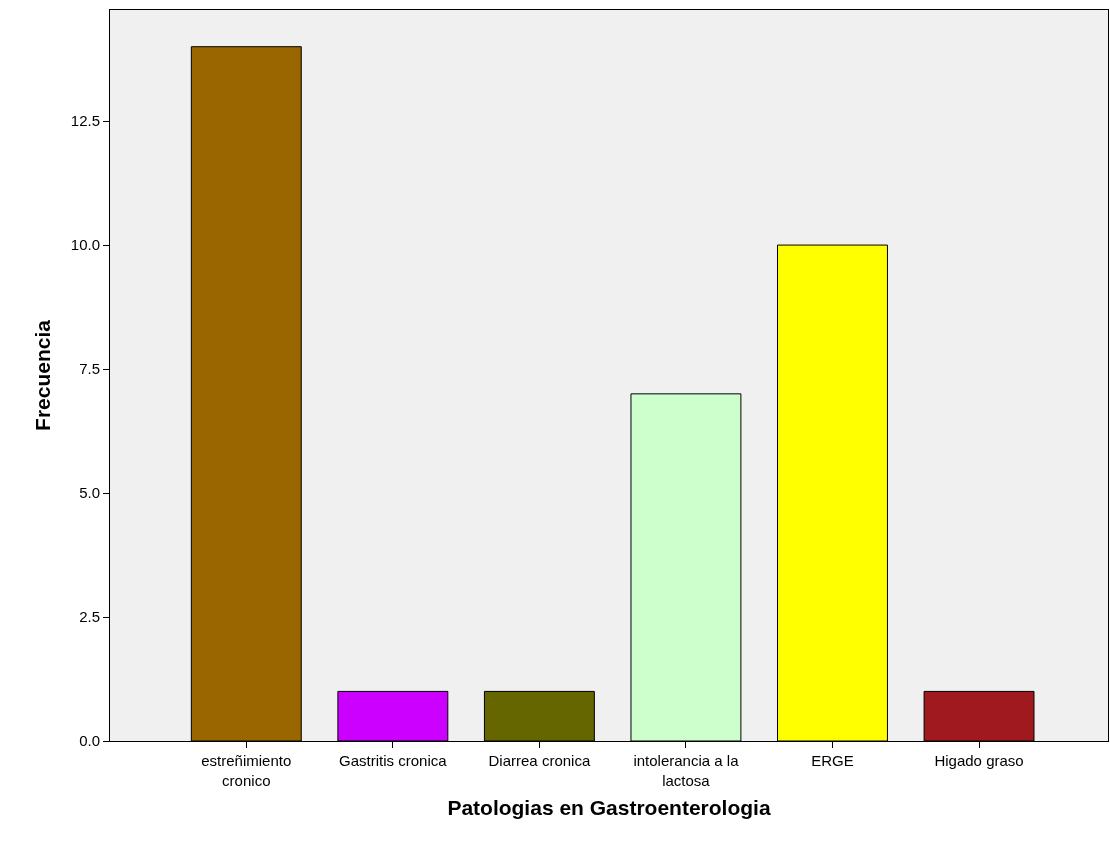 This screenshot has height=846, width=1110. What do you see at coordinates (246, 770) in the screenshot?
I see `x-tick-label: estreñimiento cronico` at bounding box center [246, 770].